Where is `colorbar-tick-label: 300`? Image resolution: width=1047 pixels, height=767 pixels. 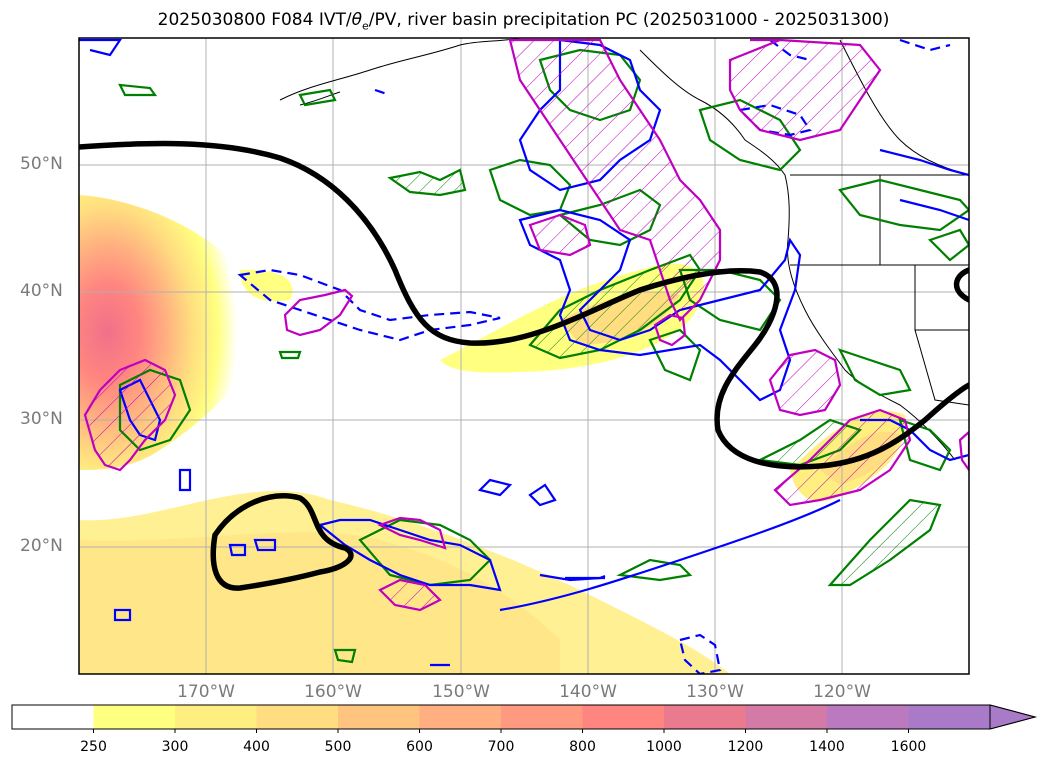
colorbar-tick-label: 300 is located at coordinates (175, 747).